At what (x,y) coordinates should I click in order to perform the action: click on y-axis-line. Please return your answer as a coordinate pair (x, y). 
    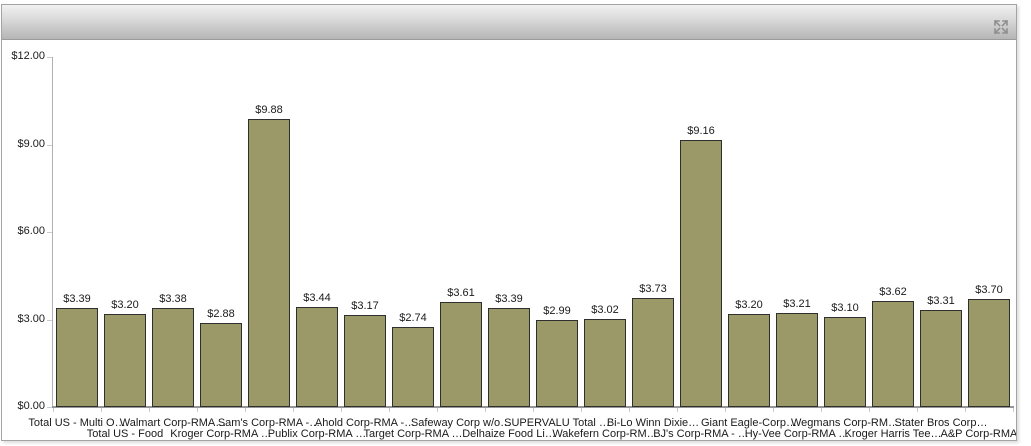
    Looking at the image, I should click on (52, 232).